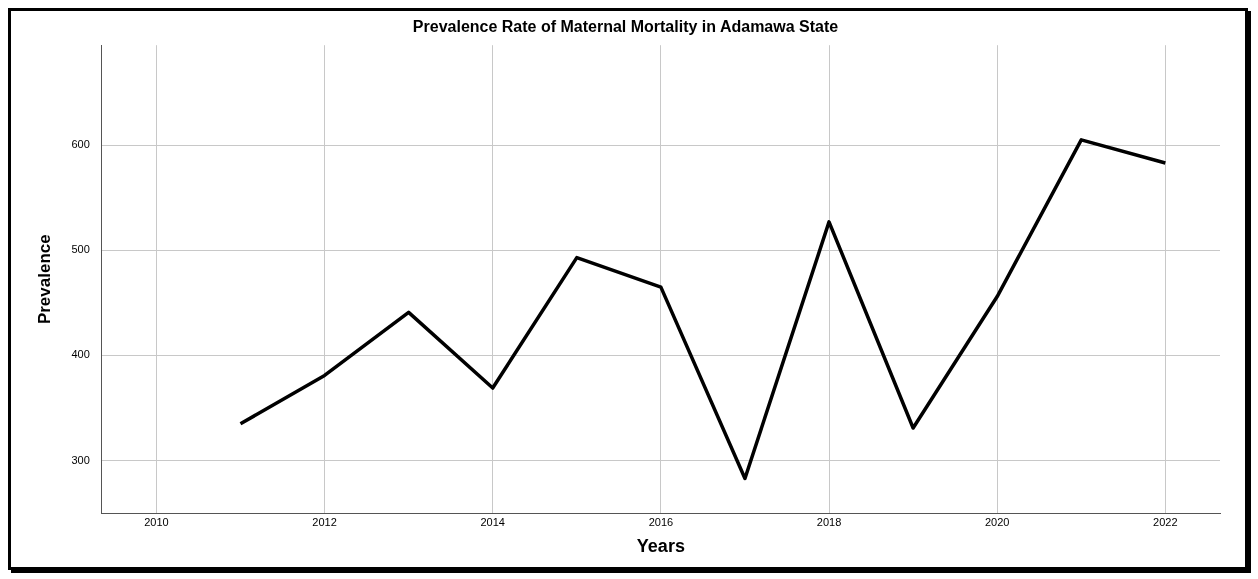 This screenshot has width=1258, height=579. I want to click on x-tick-label: 2010, so click(156, 521).